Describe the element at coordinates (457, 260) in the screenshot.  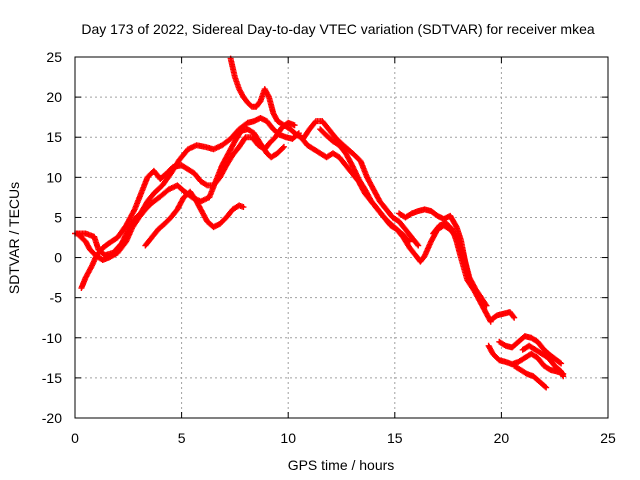
I see `series-trace-i` at that location.